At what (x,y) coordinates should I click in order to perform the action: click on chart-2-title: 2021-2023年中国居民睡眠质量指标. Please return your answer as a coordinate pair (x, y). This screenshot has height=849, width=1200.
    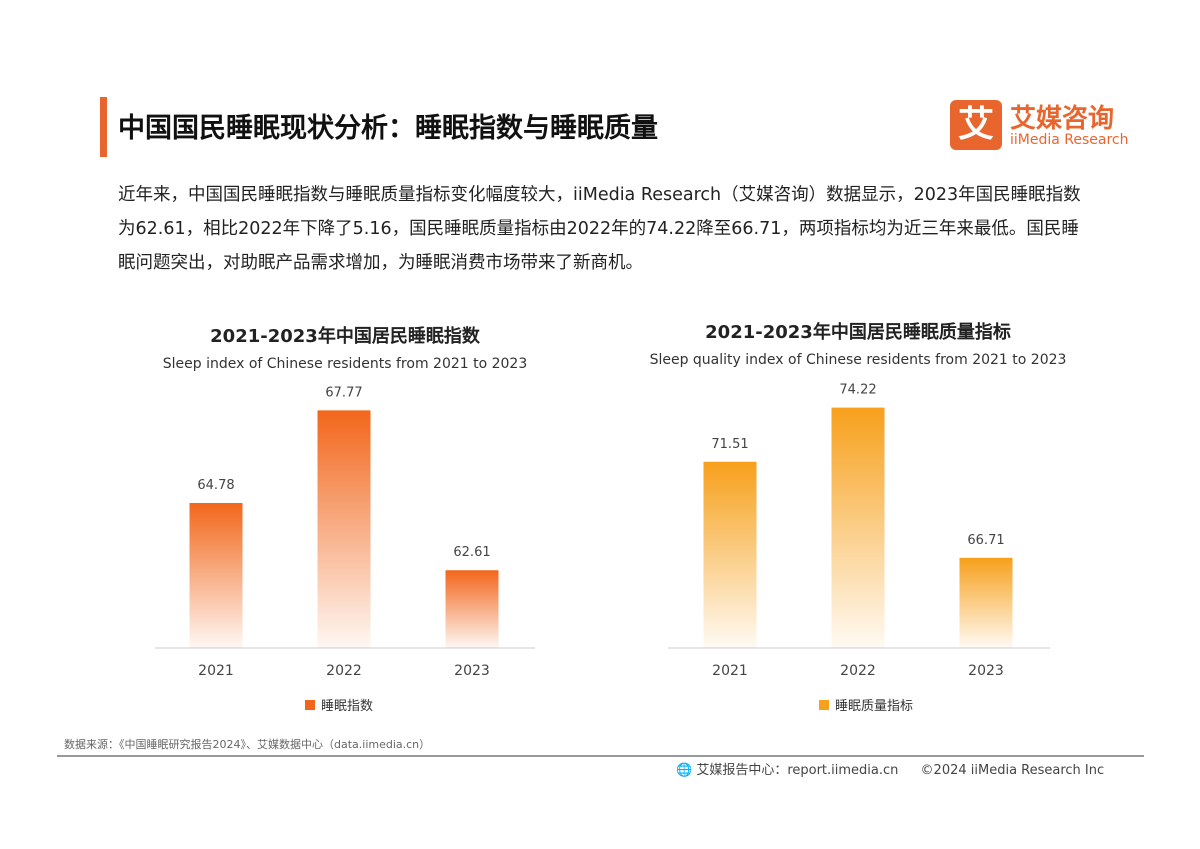
    Looking at the image, I should click on (858, 332).